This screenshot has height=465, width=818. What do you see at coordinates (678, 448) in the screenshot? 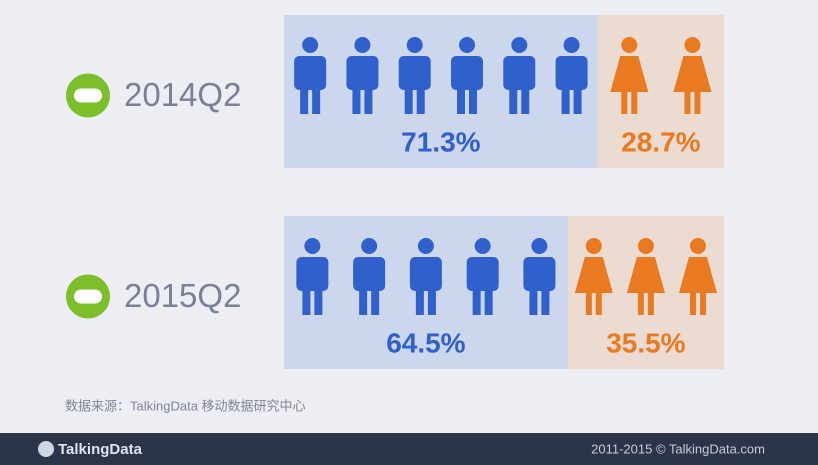
I see `footer-copyright: 2011-2015 © TalkingData.com` at bounding box center [678, 448].